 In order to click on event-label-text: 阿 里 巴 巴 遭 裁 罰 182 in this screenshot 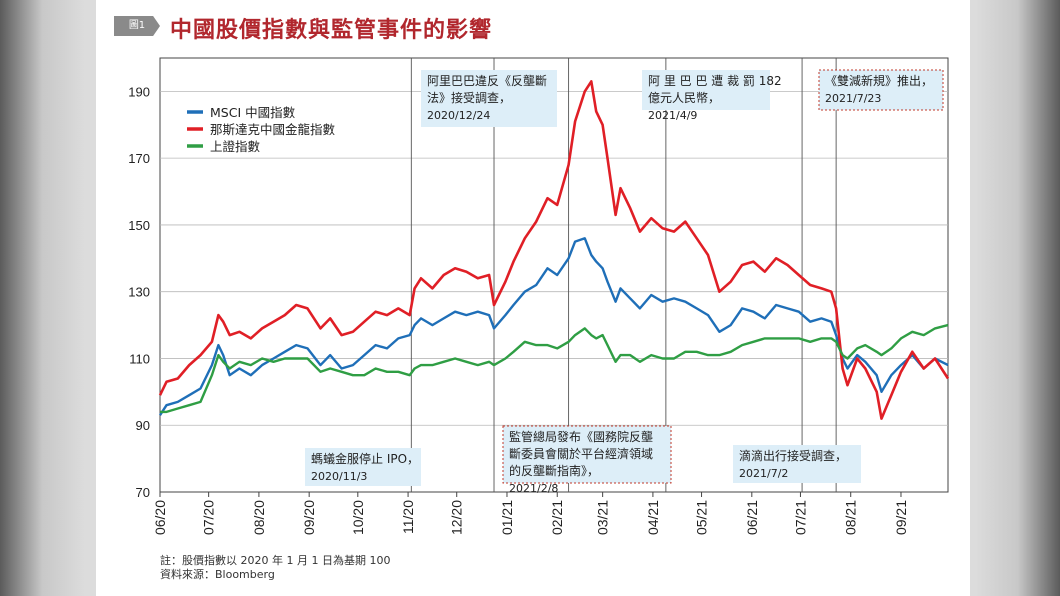, I will do `click(715, 81)`.